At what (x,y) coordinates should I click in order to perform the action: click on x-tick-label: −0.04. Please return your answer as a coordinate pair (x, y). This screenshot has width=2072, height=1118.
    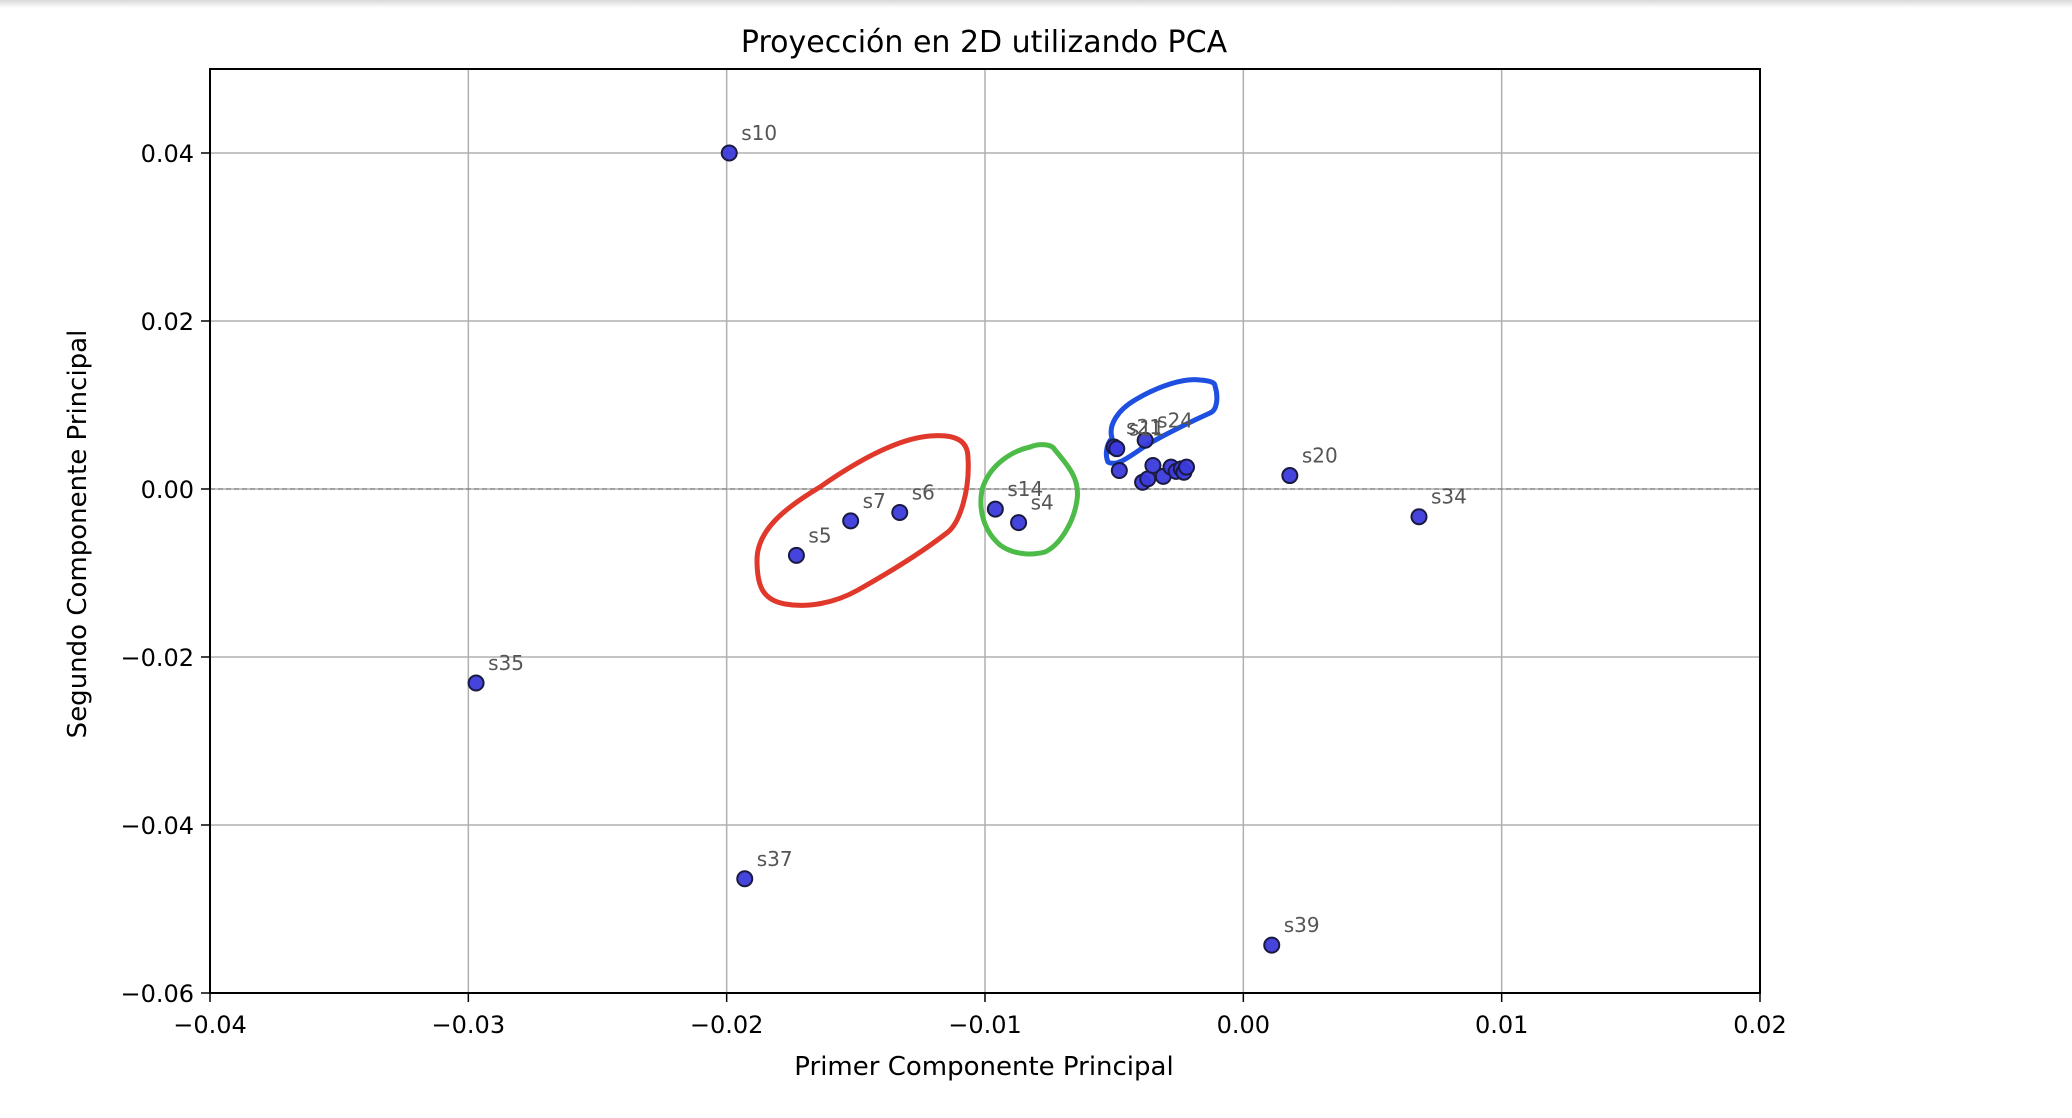
    Looking at the image, I should click on (210, 1025).